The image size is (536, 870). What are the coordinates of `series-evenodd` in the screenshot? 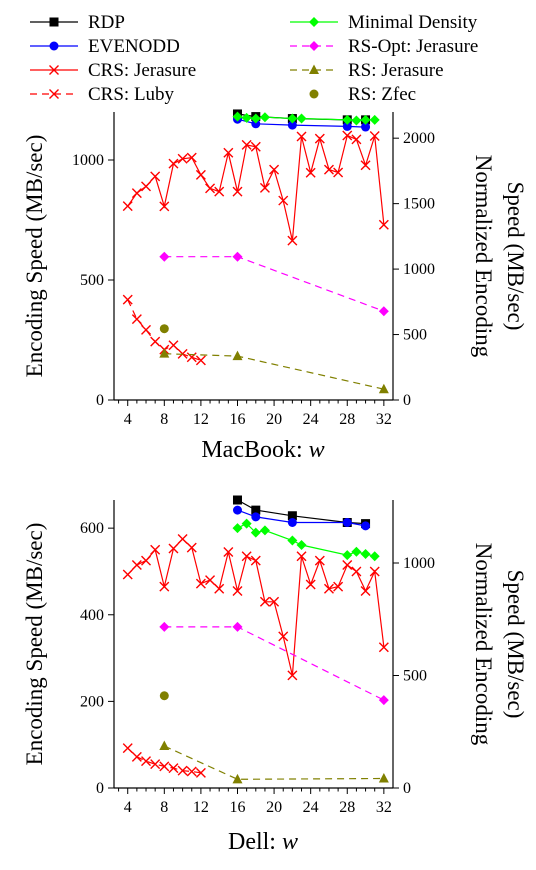 It's located at (301, 518).